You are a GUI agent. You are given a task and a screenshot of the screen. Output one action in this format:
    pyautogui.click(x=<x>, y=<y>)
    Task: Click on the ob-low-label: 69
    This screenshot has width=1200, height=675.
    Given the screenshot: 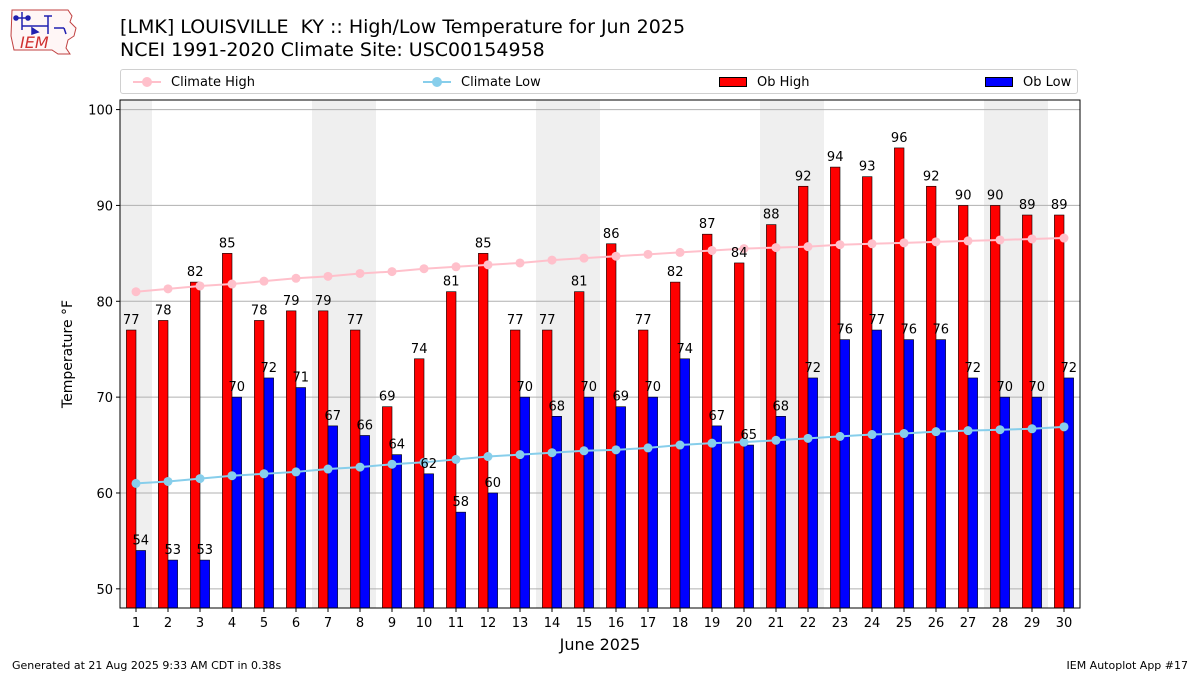 What is the action you would take?
    pyautogui.click(x=621, y=397)
    